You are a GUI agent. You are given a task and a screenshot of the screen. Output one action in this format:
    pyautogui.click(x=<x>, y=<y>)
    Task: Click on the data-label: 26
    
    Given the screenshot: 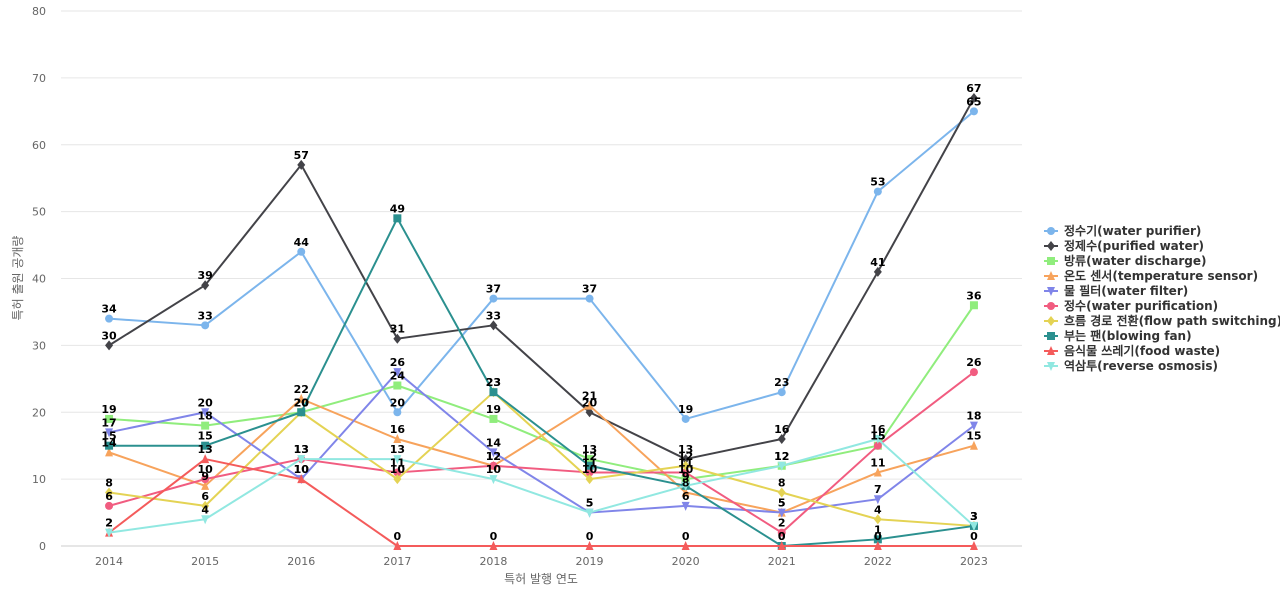 What is the action you would take?
    pyautogui.click(x=974, y=362)
    